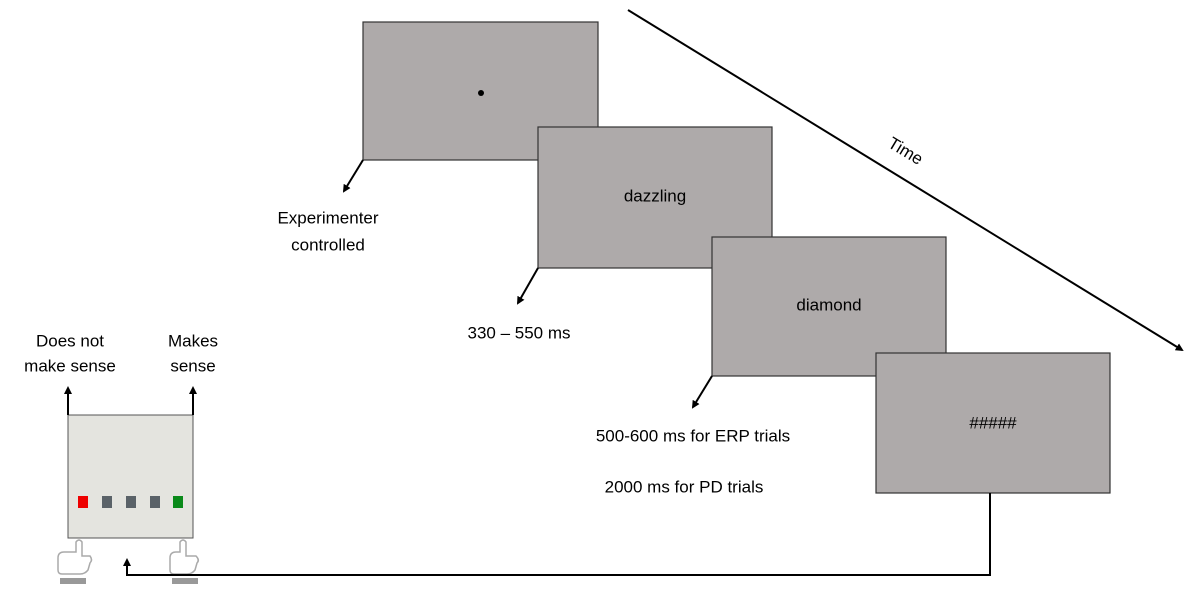  What do you see at coordinates (693, 435) in the screenshot?
I see `duration-label: 500-600 ms for ERP trials` at bounding box center [693, 435].